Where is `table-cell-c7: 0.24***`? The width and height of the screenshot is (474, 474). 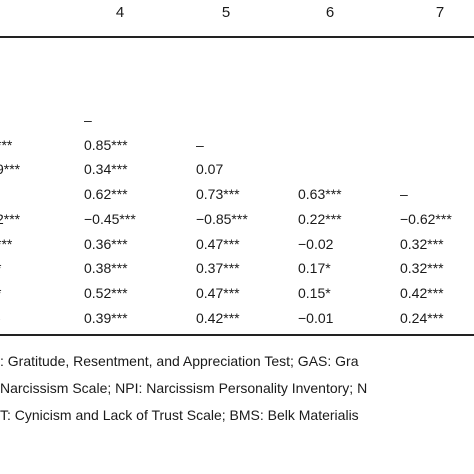 table-cell-c7: 0.24*** is located at coordinates (422, 317).